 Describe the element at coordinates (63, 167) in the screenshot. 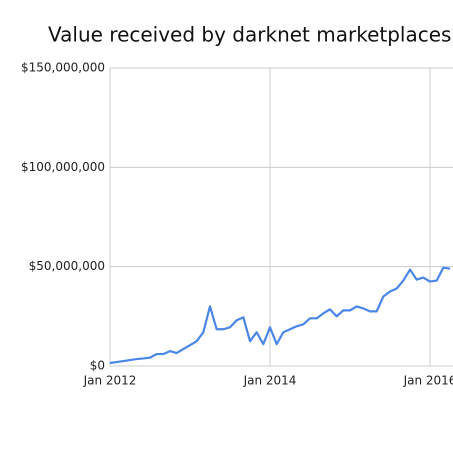

I see `y-tick-label: $100,000,000` at that location.